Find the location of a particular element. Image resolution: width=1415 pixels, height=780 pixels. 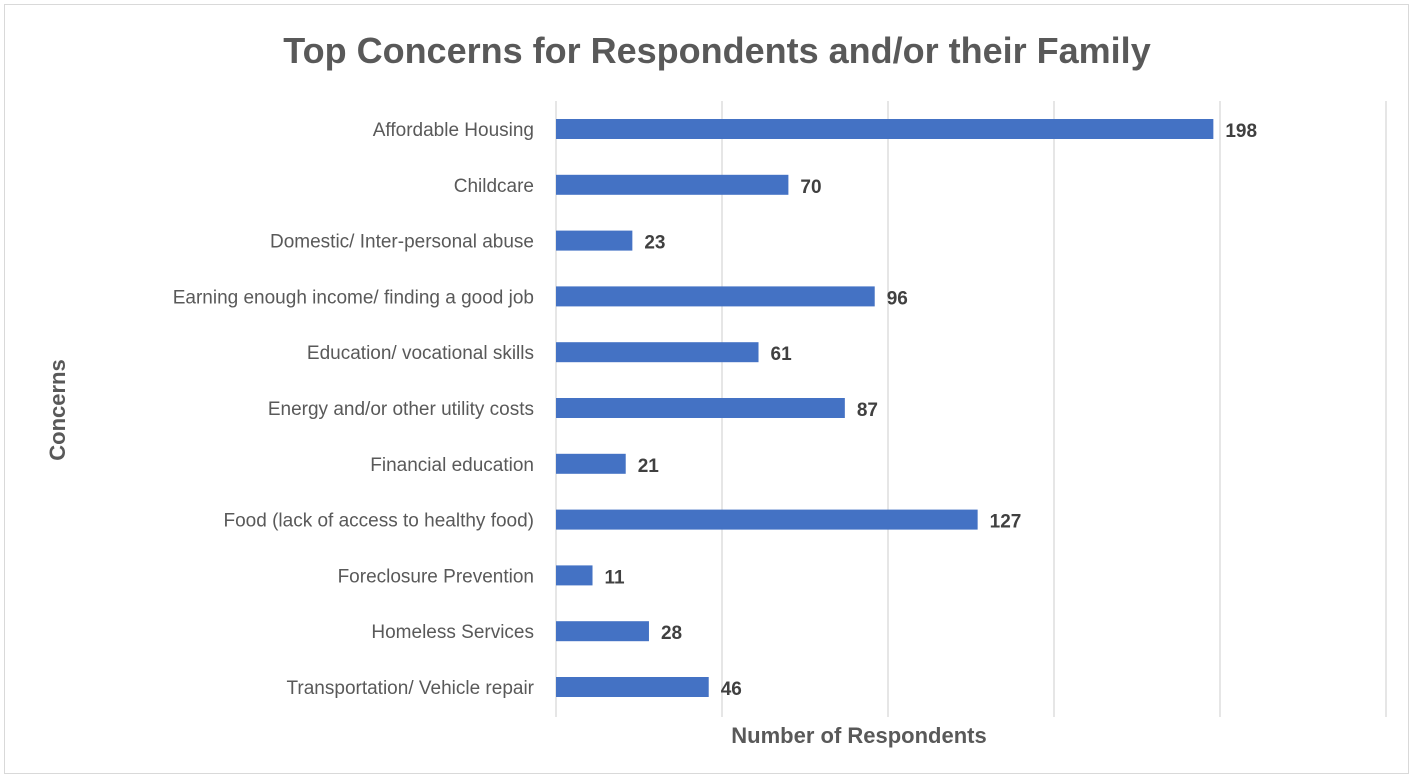

data-label-1: 70 is located at coordinates (810, 187).